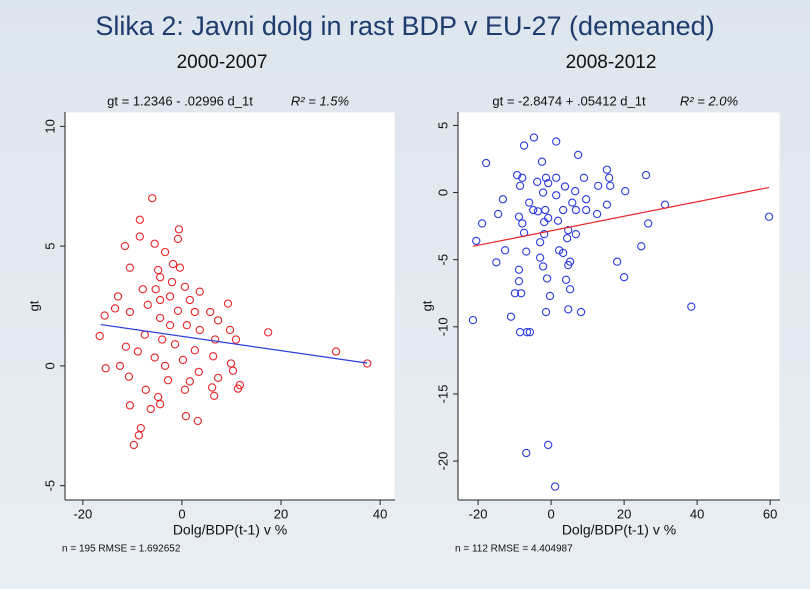  What do you see at coordinates (320, 100) in the screenshot?
I see `r-squared: R² = 1.5%` at bounding box center [320, 100].